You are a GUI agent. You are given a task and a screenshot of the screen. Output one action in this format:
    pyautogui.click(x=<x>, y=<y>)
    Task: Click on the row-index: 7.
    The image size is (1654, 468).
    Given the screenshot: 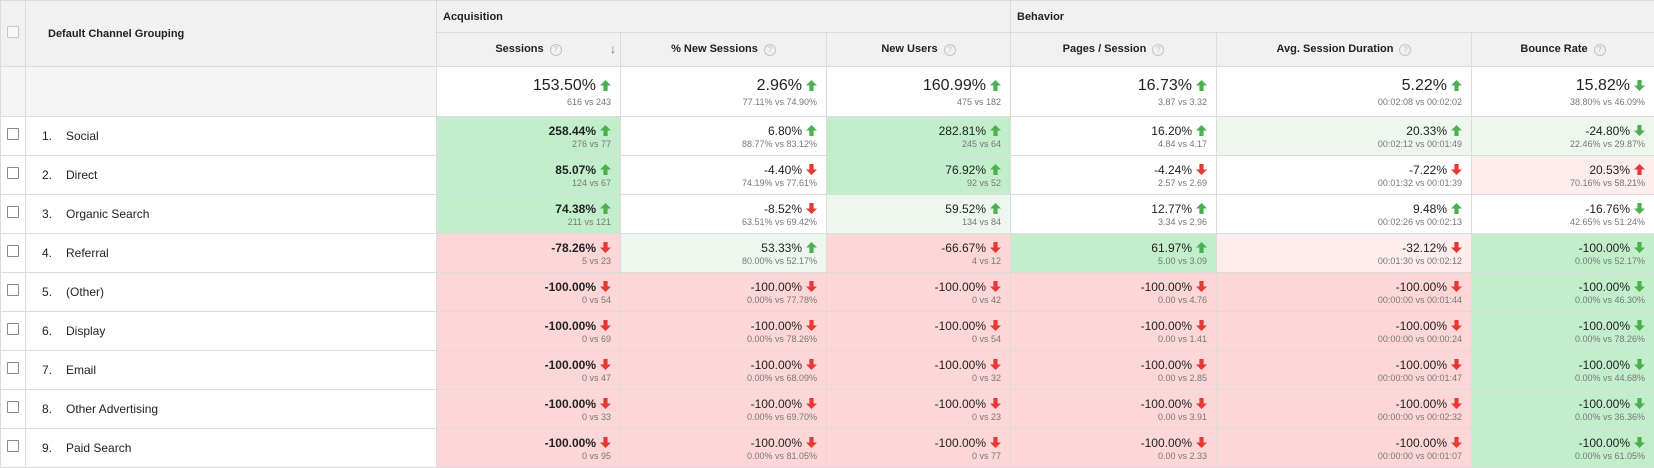 What is the action you would take?
    pyautogui.click(x=54, y=370)
    